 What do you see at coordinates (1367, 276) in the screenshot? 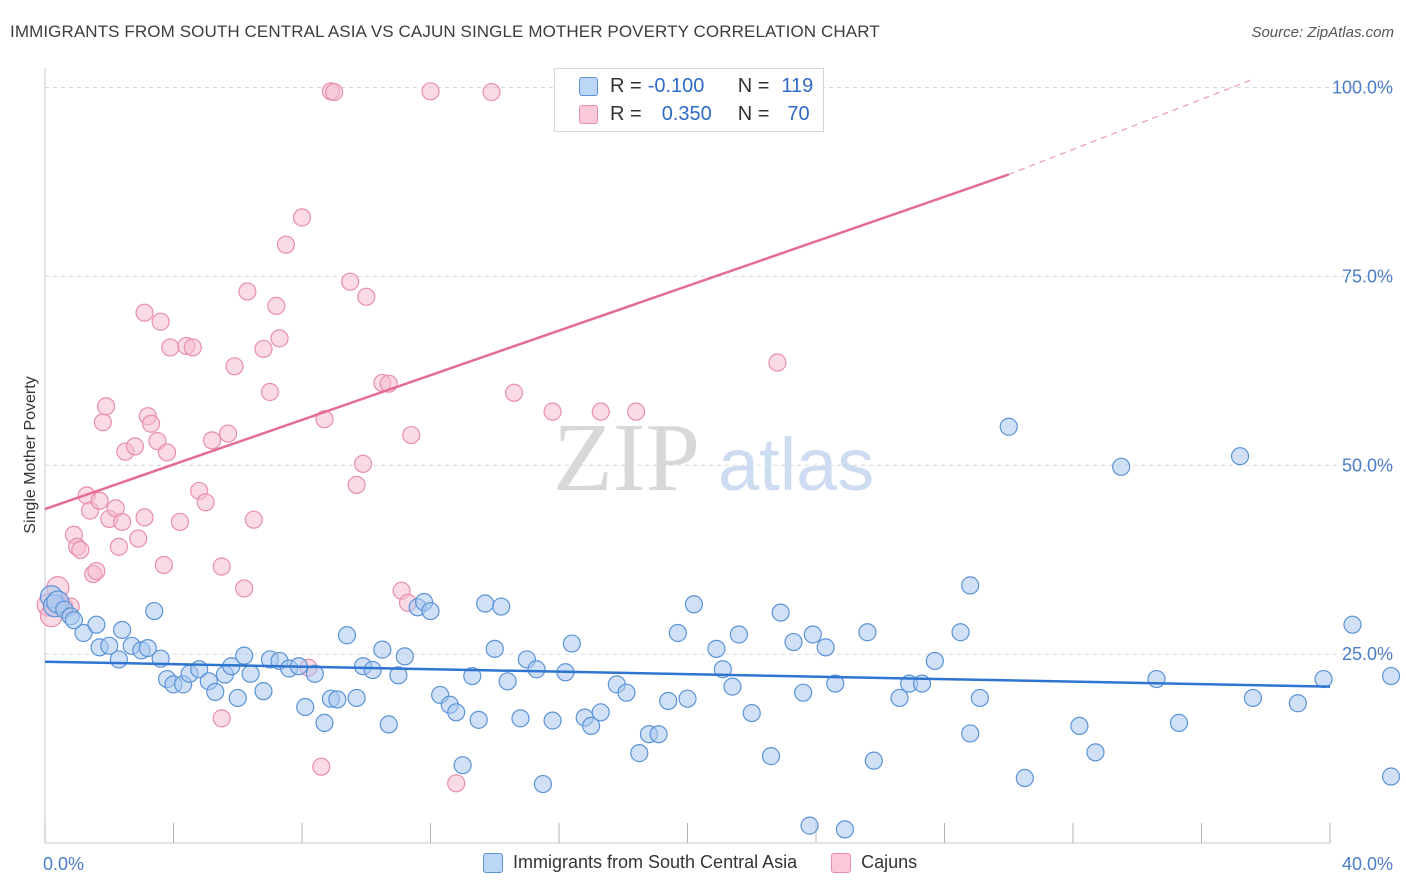
I see `y-tick-label: 75.0%` at bounding box center [1367, 276].